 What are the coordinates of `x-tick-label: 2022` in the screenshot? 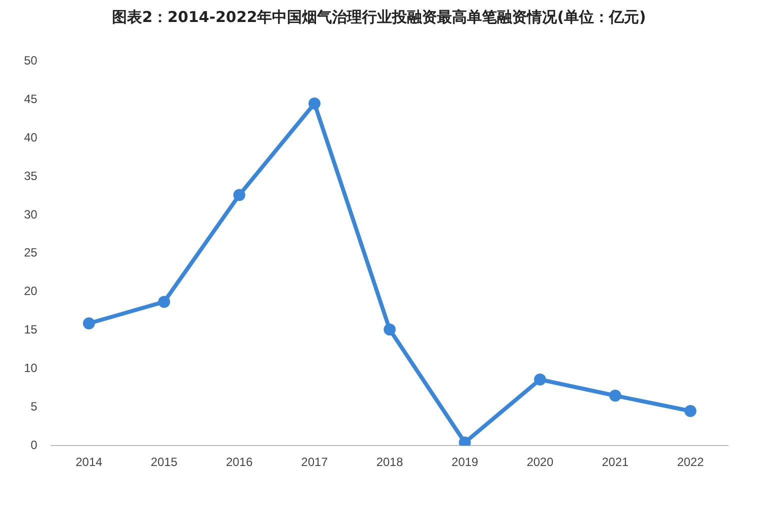 It's located at (690, 462).